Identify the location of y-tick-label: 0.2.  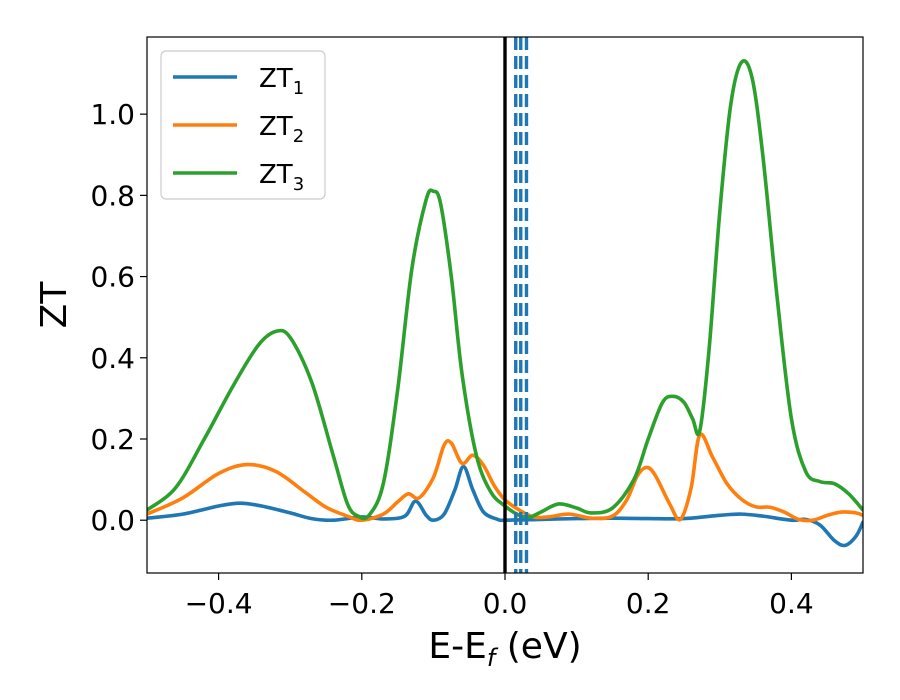
(112, 439).